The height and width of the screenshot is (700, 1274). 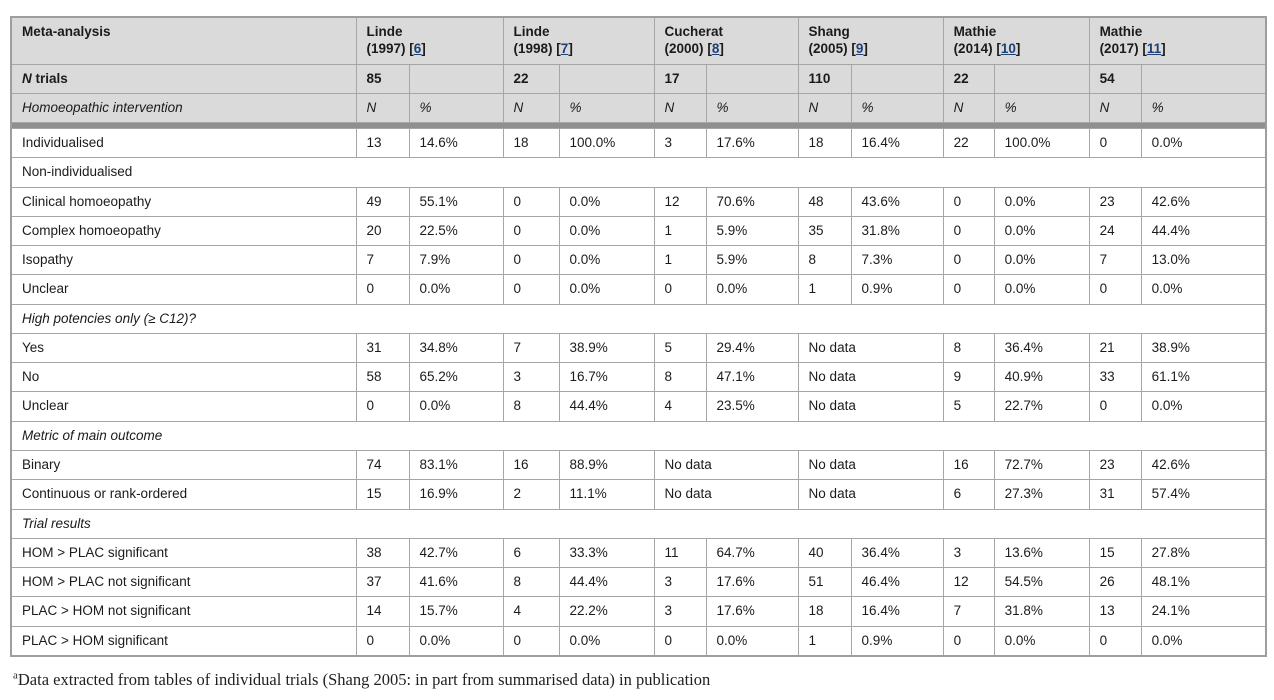 What do you see at coordinates (606, 611) in the screenshot?
I see `cell-pct: 22.2%` at bounding box center [606, 611].